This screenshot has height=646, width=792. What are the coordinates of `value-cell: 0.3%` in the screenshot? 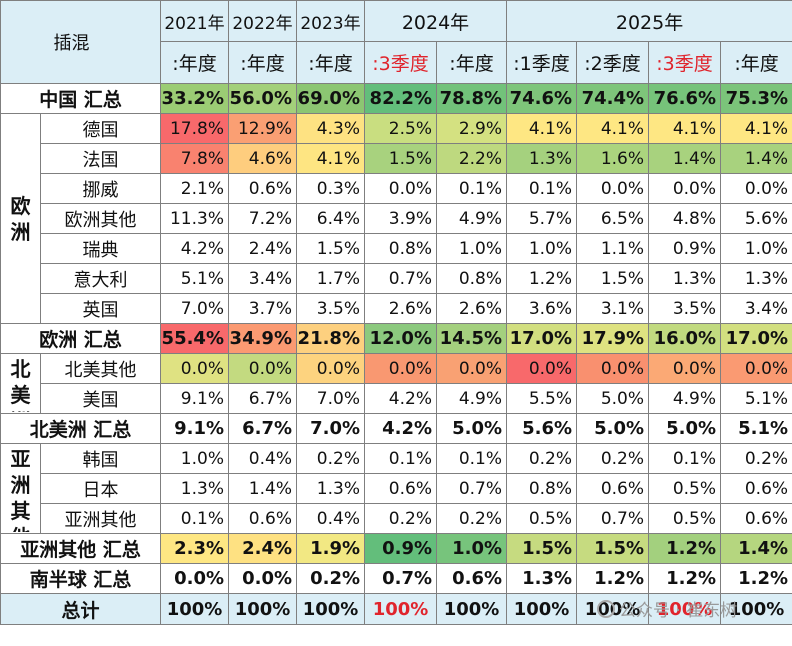 It's located at (330, 188).